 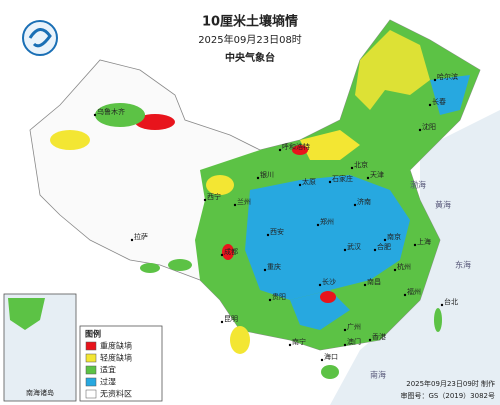 I want to click on city-label: 太原, so click(x=309, y=181).